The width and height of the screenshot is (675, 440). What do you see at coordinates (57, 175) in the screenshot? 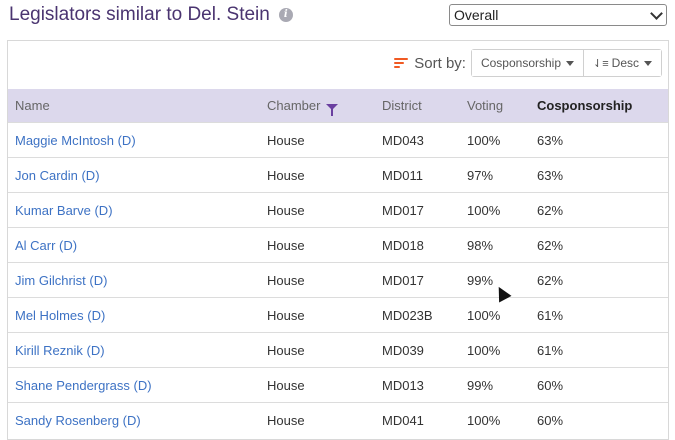
I see `legislator-name-link: Jon Cardin (D)` at bounding box center [57, 175].